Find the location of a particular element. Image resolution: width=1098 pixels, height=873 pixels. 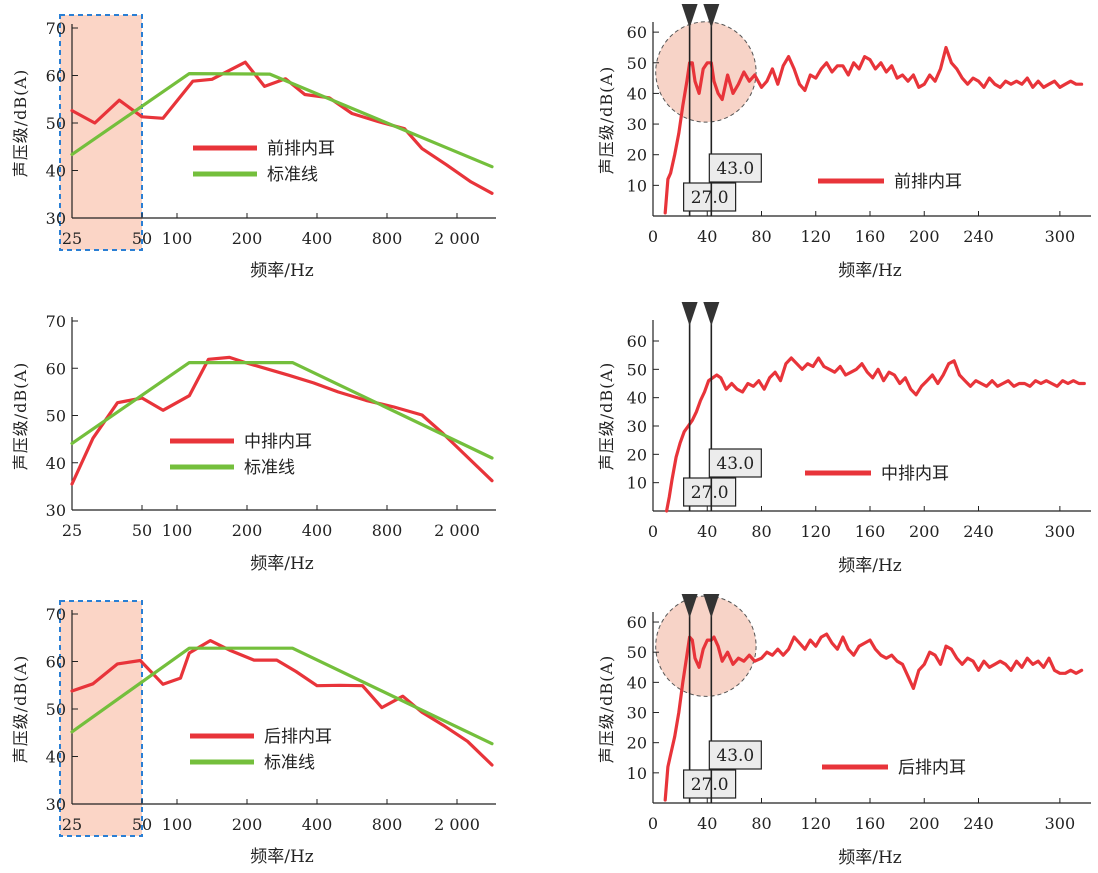

legend-label: 中排内耳 is located at coordinates (915, 474).